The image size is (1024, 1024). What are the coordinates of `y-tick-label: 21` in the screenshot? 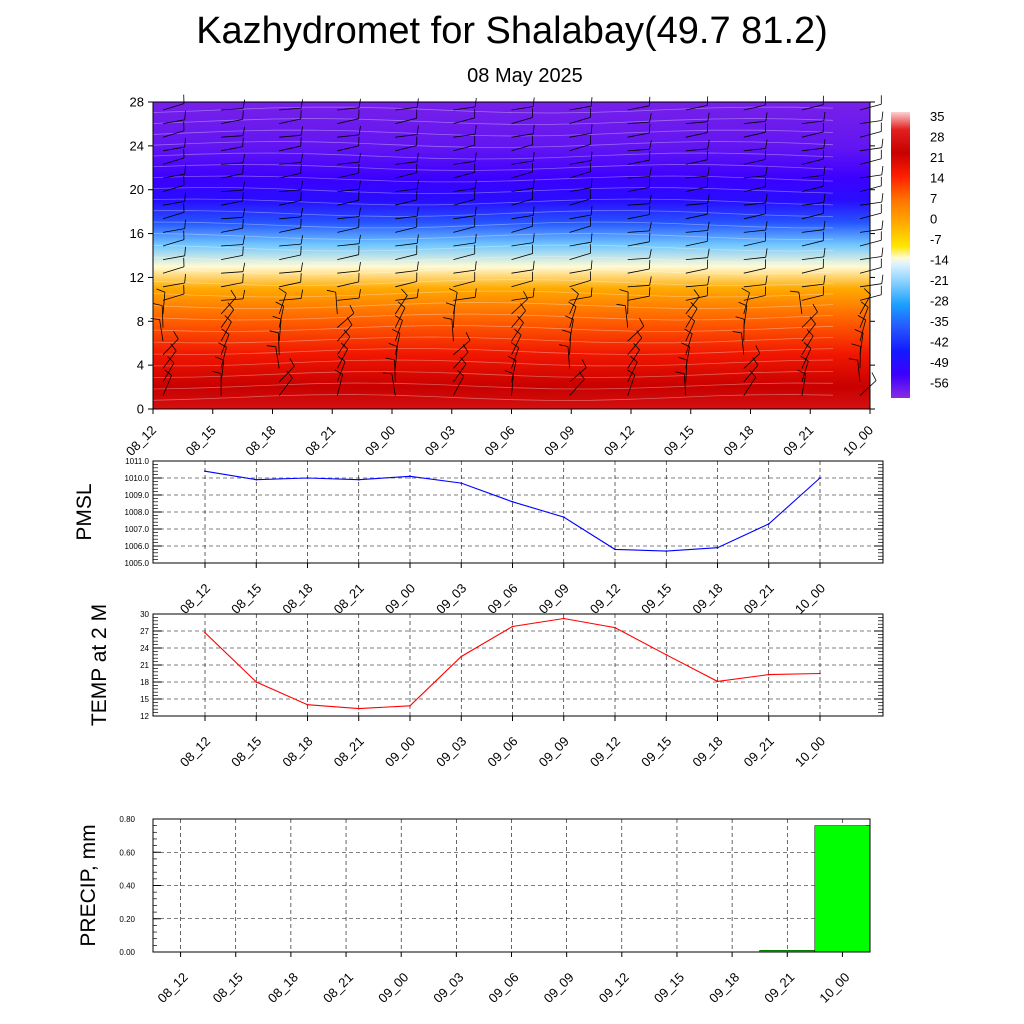 It's located at (144, 665).